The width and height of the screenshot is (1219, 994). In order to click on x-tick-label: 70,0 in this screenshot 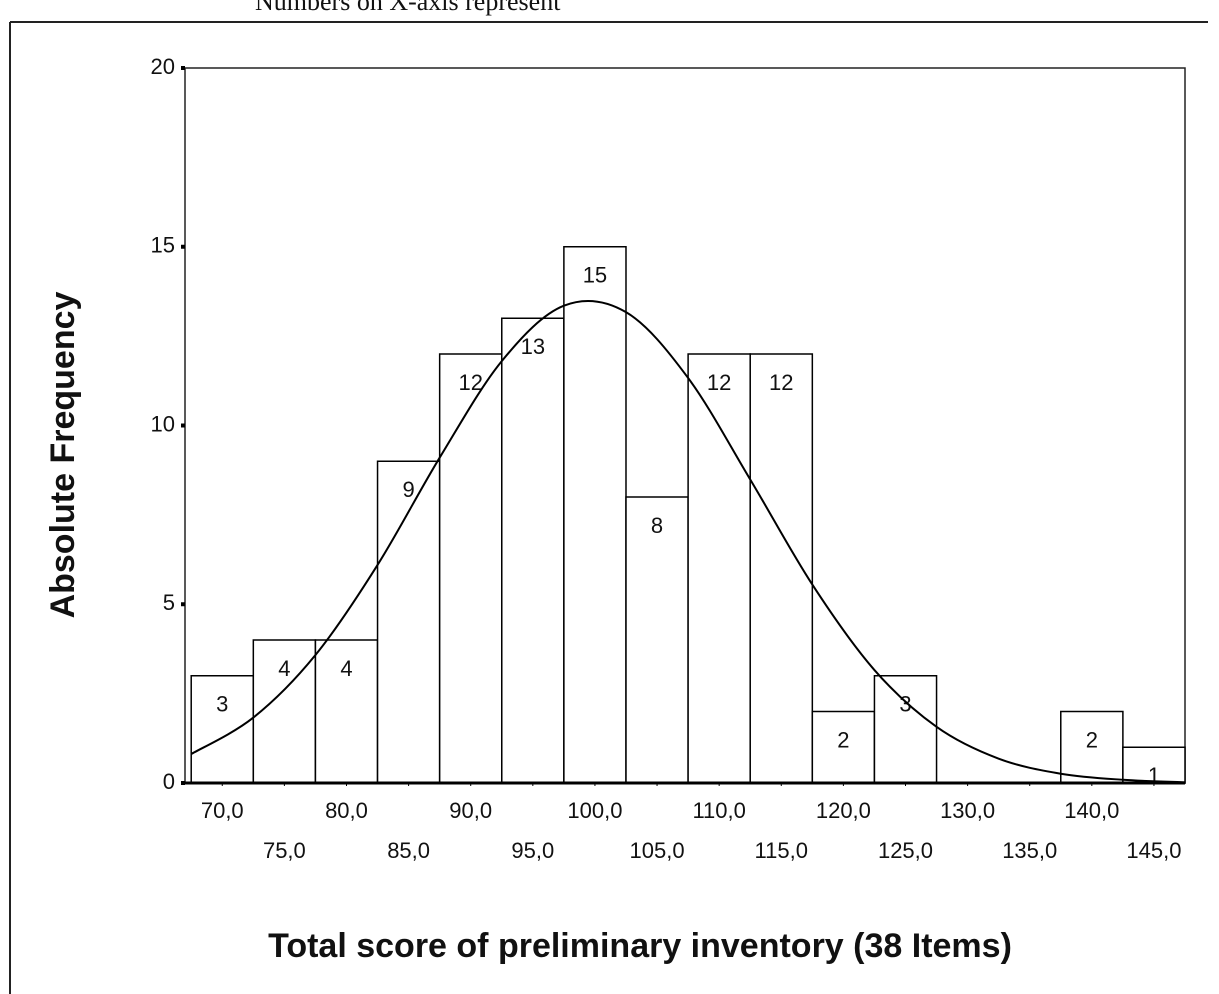, I will do `click(222, 810)`.